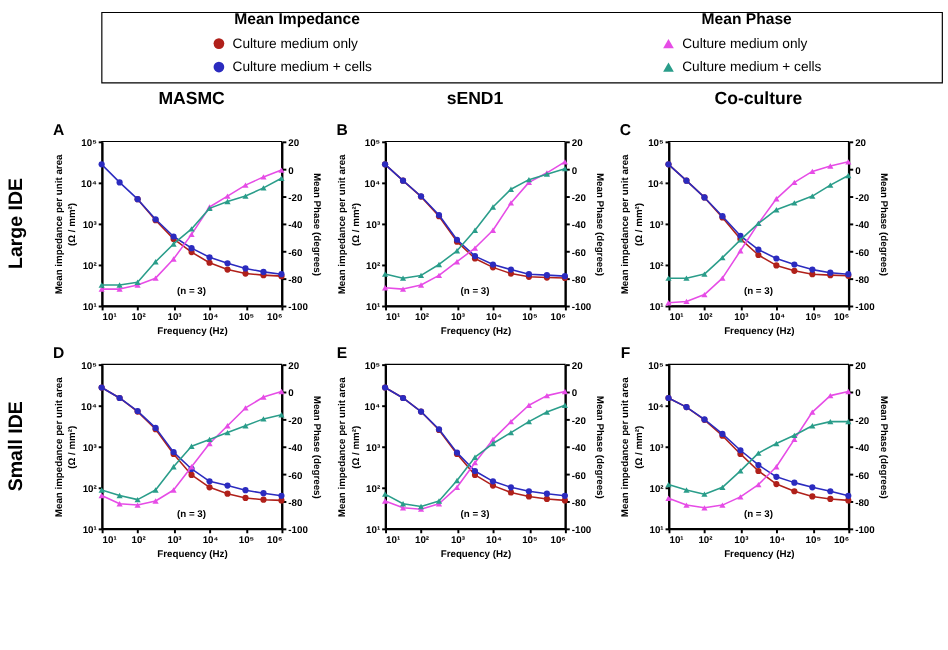  What do you see at coordinates (342, 353) in the screenshot?
I see `chart-subtitle: E` at bounding box center [342, 353].